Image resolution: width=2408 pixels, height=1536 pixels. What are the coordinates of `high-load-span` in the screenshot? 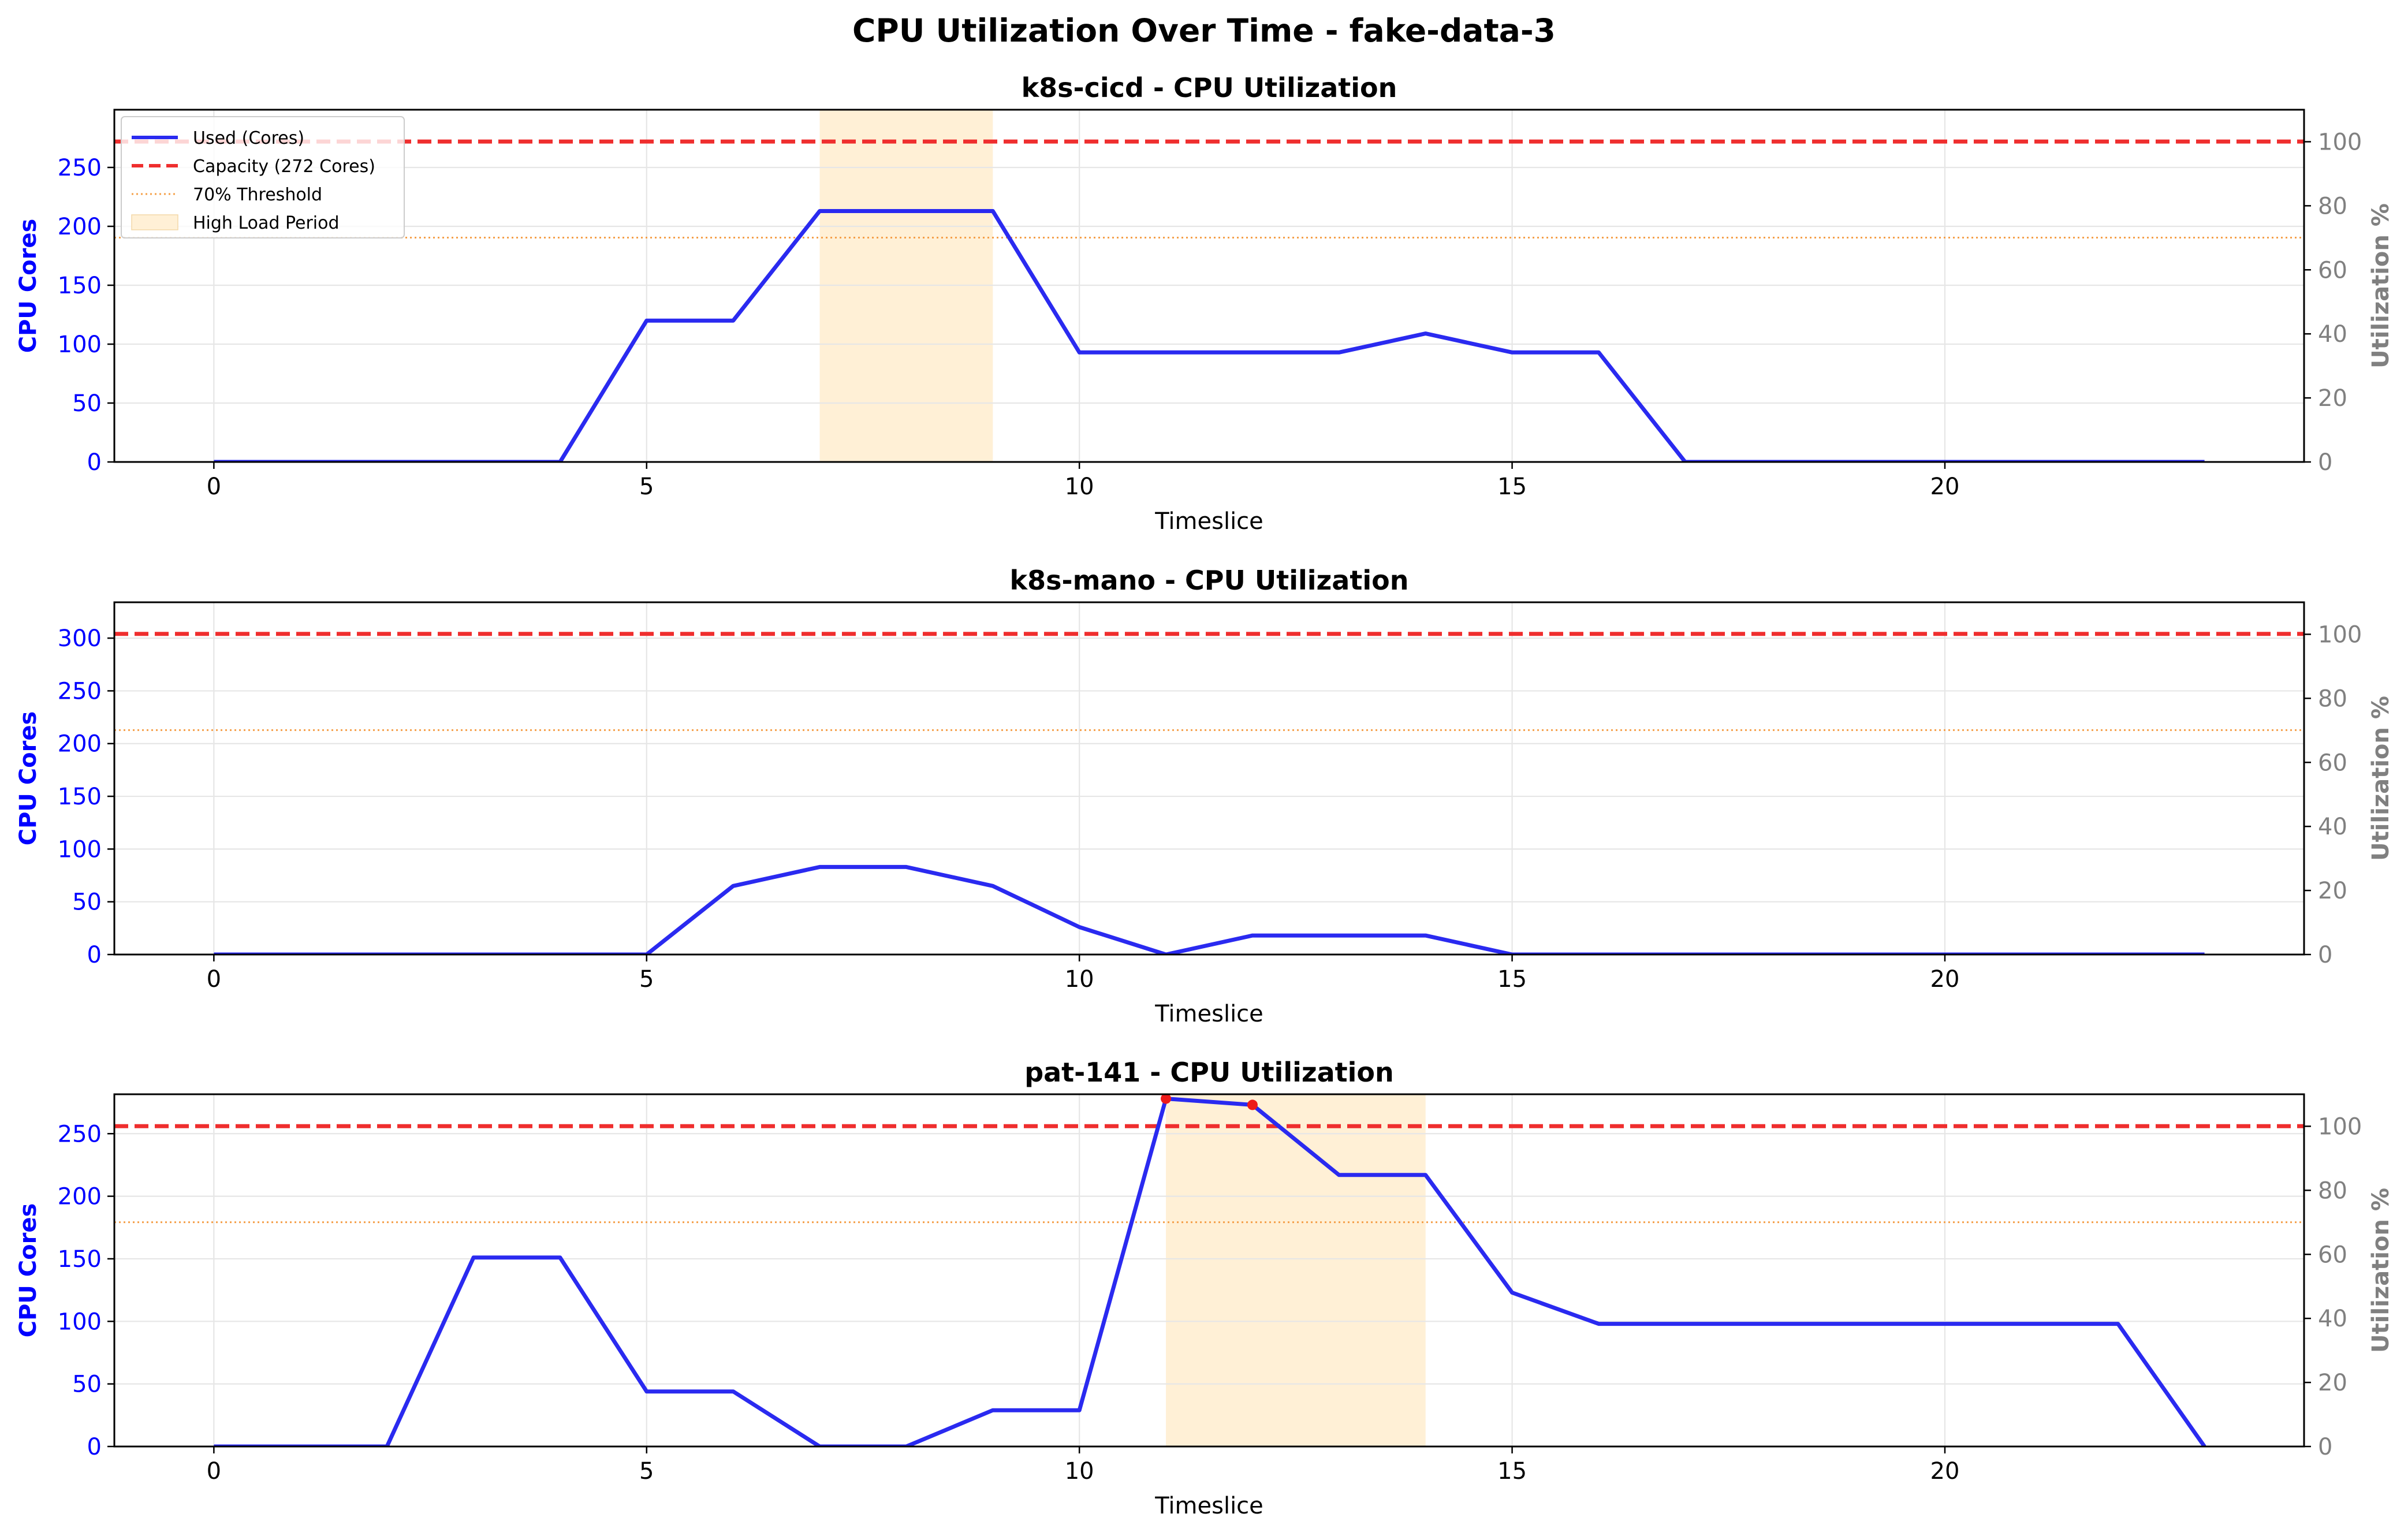 It's located at (1296, 1270).